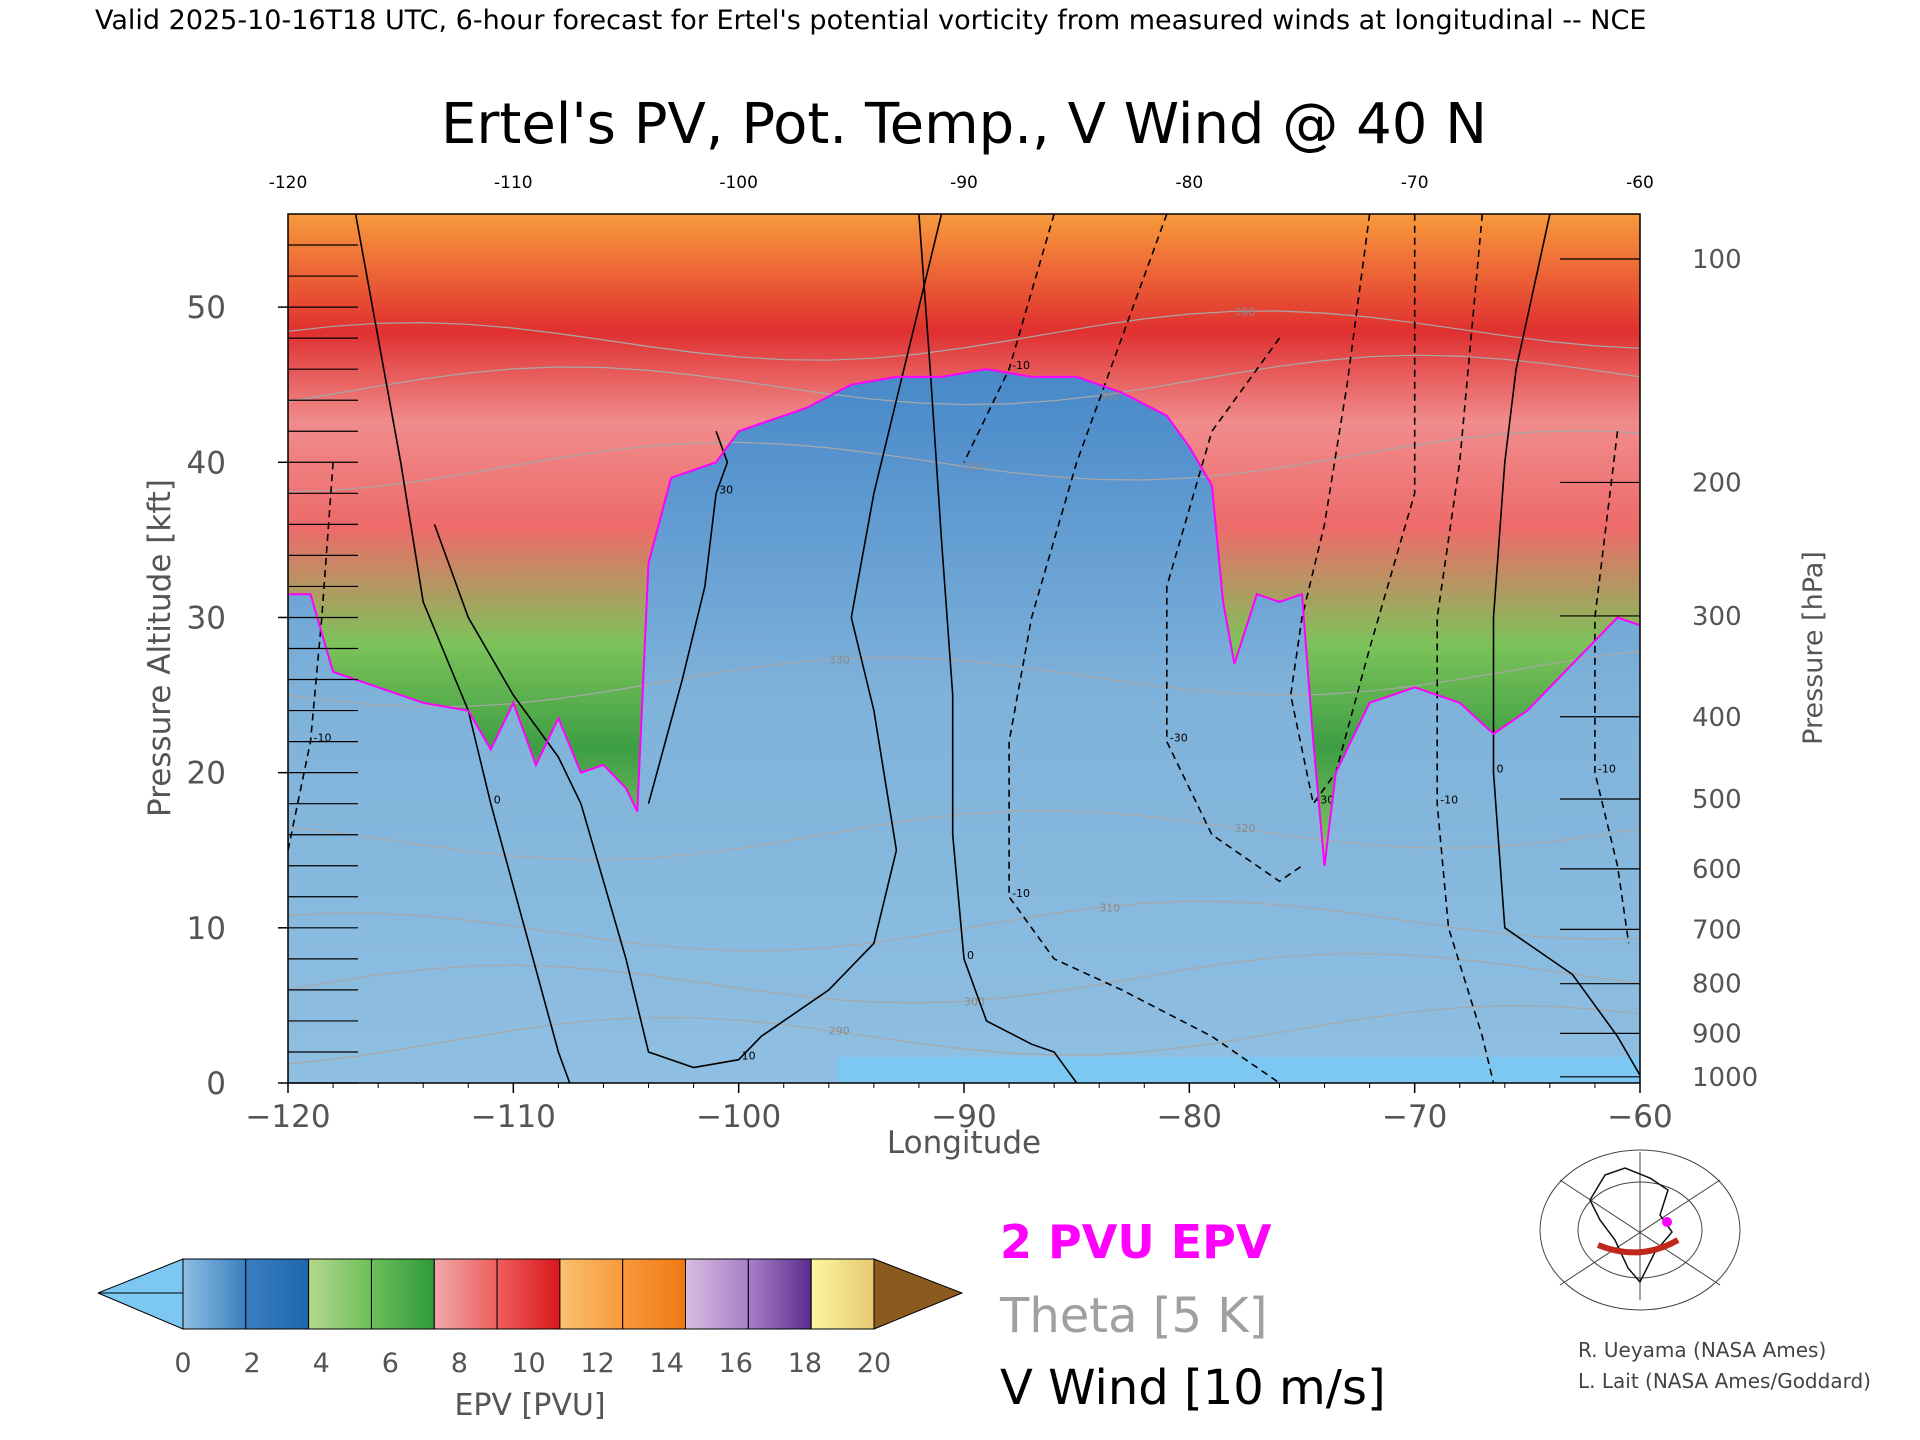  I want to click on pressure-tick-label: 900, so click(1717, 1034).